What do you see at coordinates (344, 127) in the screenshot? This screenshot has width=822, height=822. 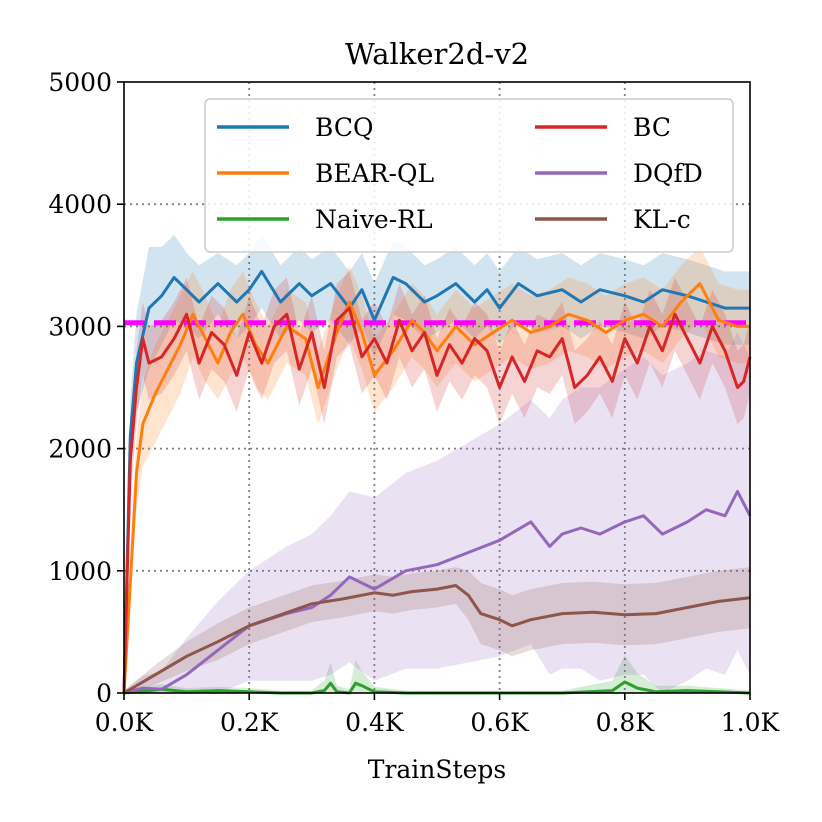 I see `legend-label-bcq: BCQ` at bounding box center [344, 127].